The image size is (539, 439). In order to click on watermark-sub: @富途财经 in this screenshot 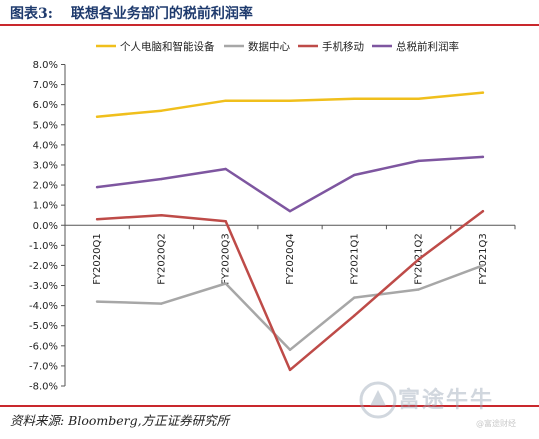, I will do `click(496, 423)`.